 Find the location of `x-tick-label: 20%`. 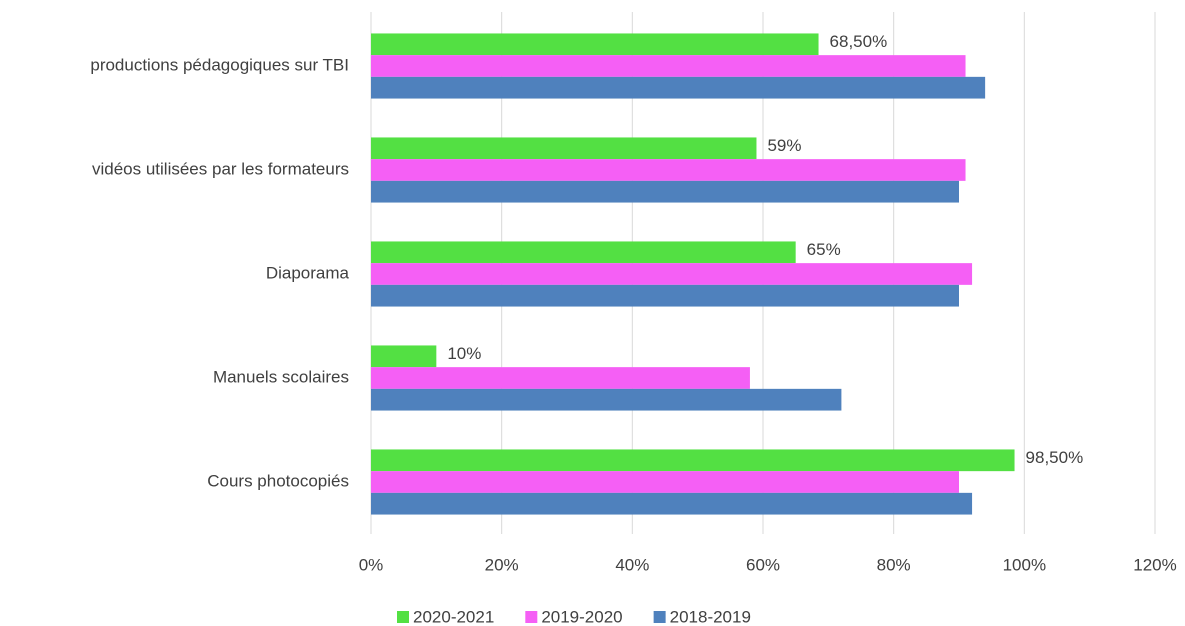

x-tick-label: 20% is located at coordinates (502, 564).